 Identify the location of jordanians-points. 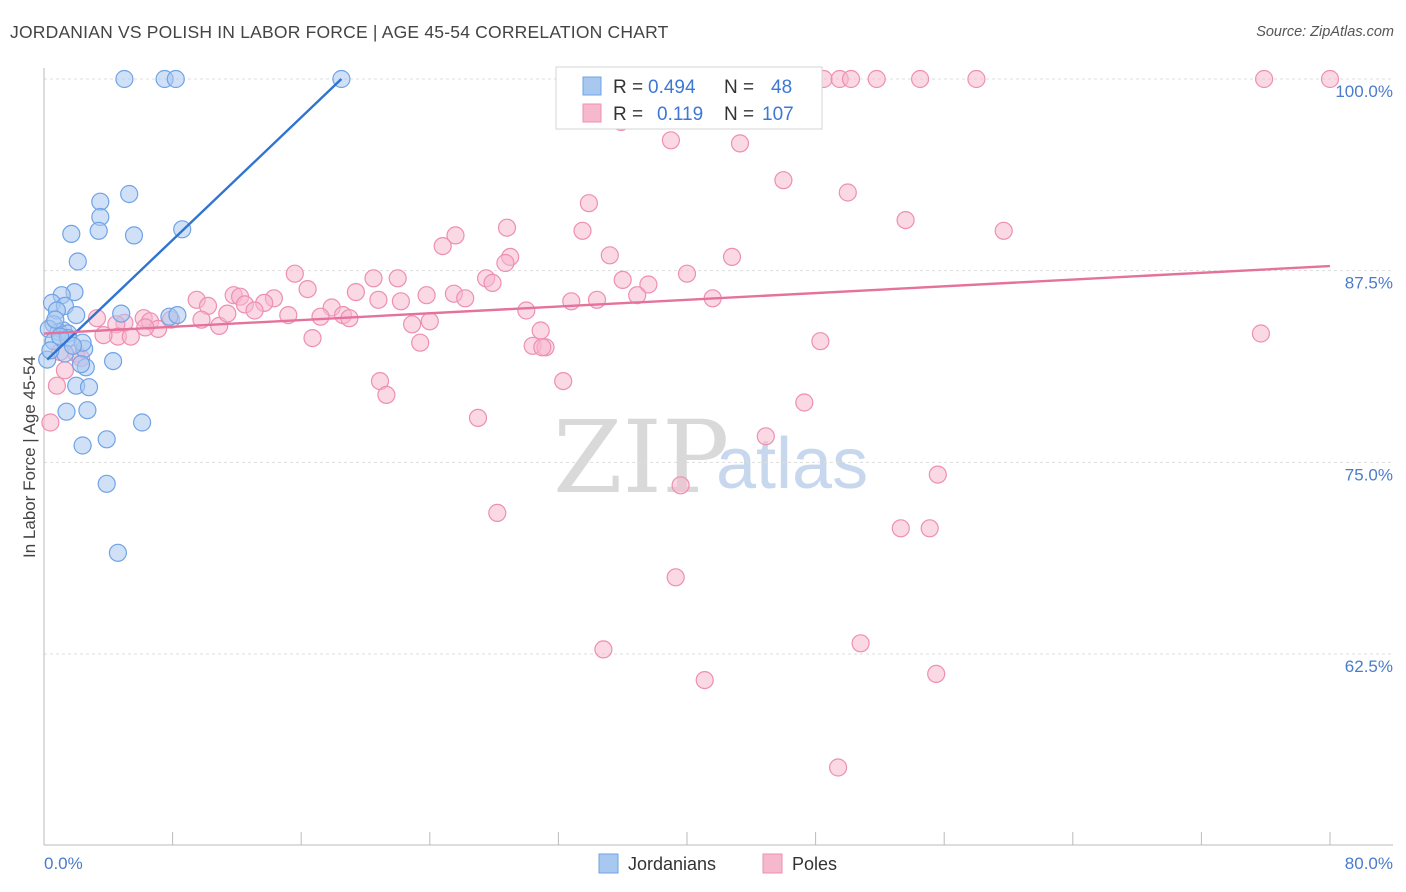
(194, 315).